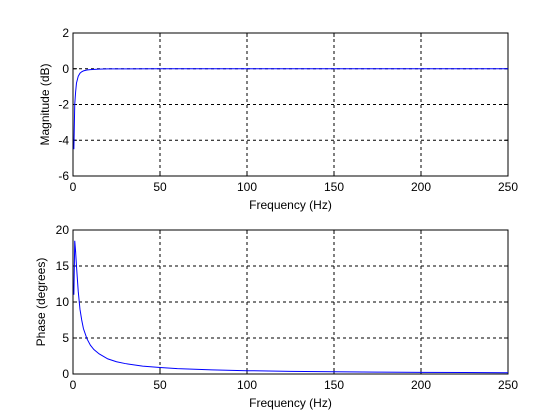 This screenshot has width=560, height=420. Describe the element at coordinates (421, 187) in the screenshot. I see `magnitude-x-tick-label: 200` at that location.